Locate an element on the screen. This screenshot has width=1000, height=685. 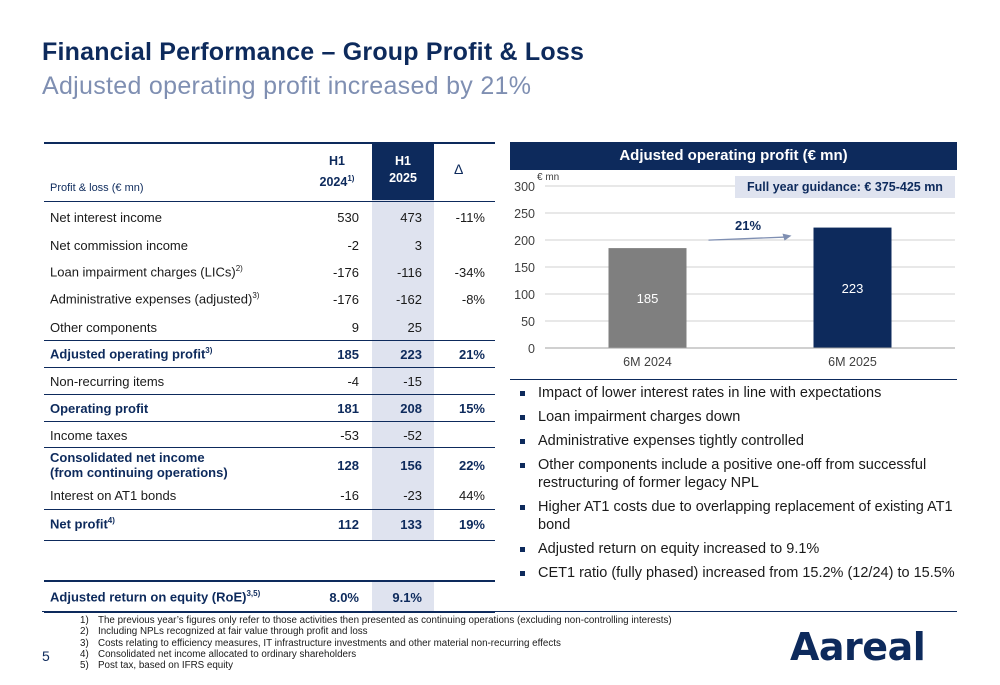
value-delta: -8% is located at coordinates (473, 299).